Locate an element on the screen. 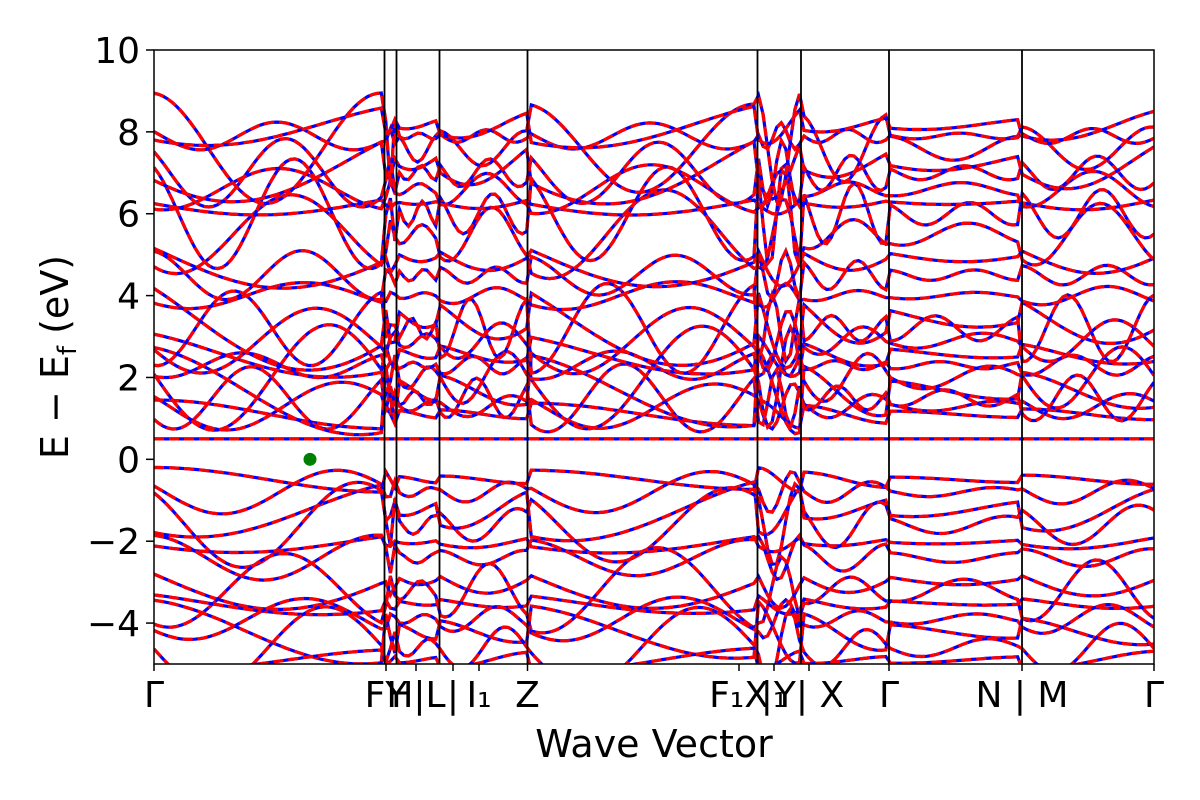  x-axis-label: Wave Vector is located at coordinates (654, 744).